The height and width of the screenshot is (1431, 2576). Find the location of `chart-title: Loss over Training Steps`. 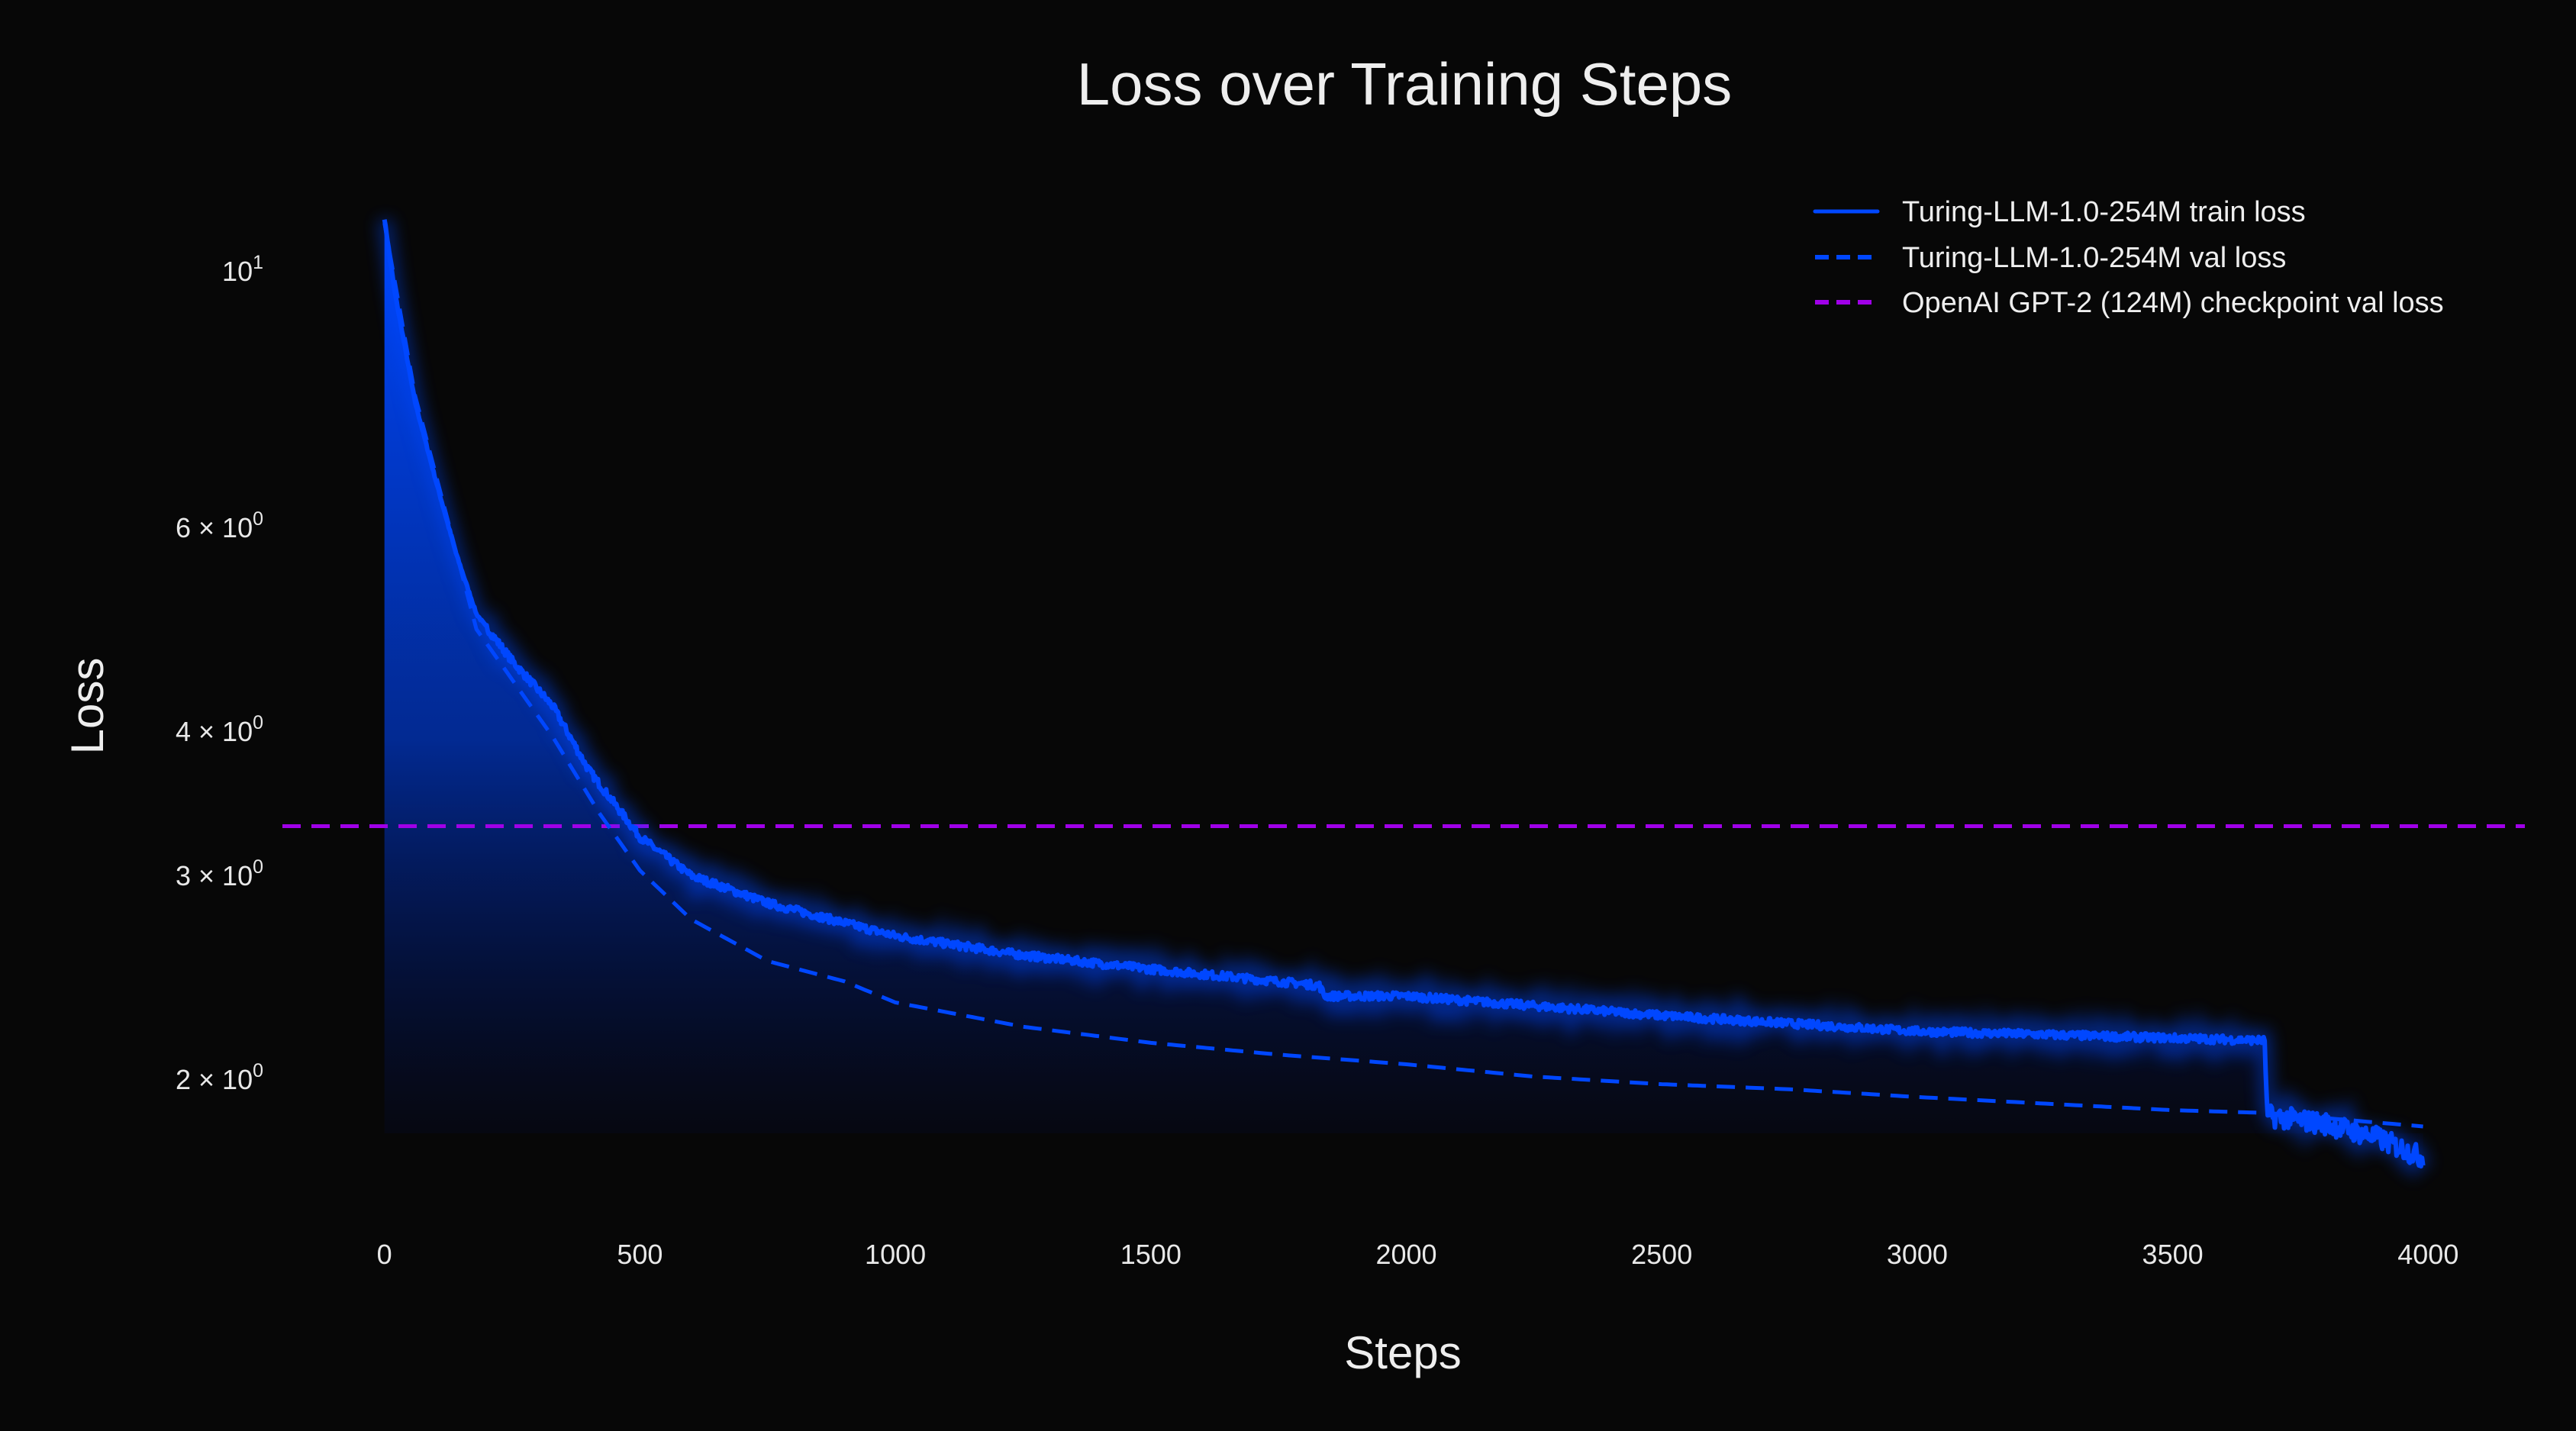

chart-title: Loss over Training Steps is located at coordinates (1404, 84).